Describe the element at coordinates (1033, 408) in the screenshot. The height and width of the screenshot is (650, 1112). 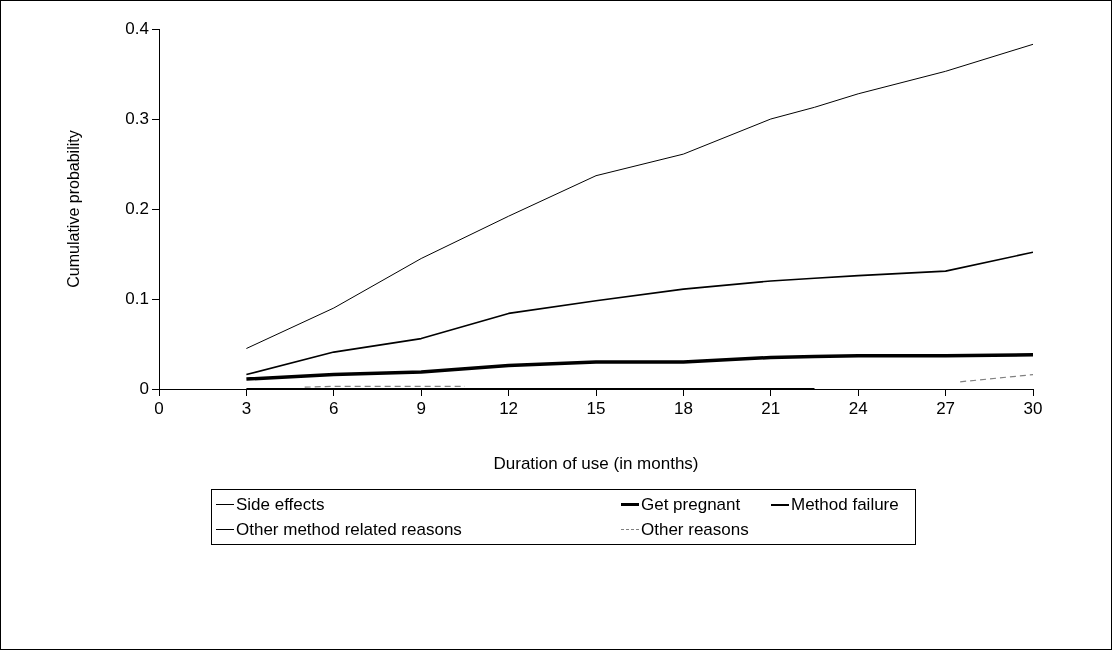
I see `x-tick-label: 30` at that location.